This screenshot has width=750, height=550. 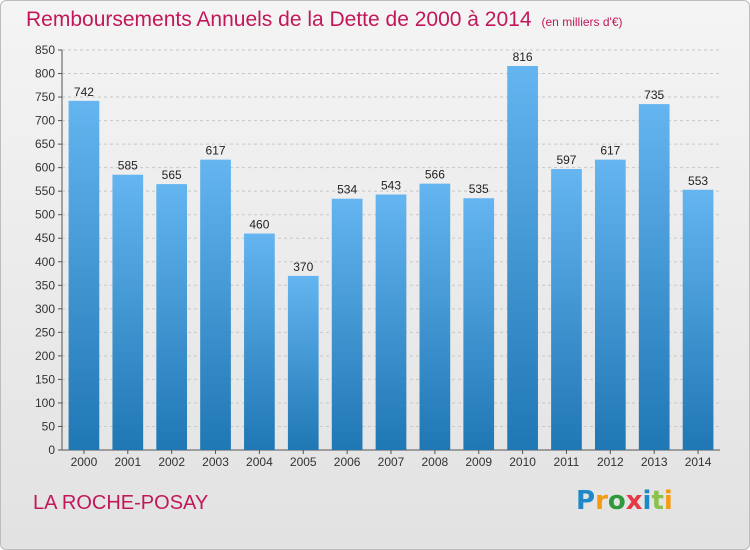 I want to click on y-tick-label: 650, so click(x=45, y=144).